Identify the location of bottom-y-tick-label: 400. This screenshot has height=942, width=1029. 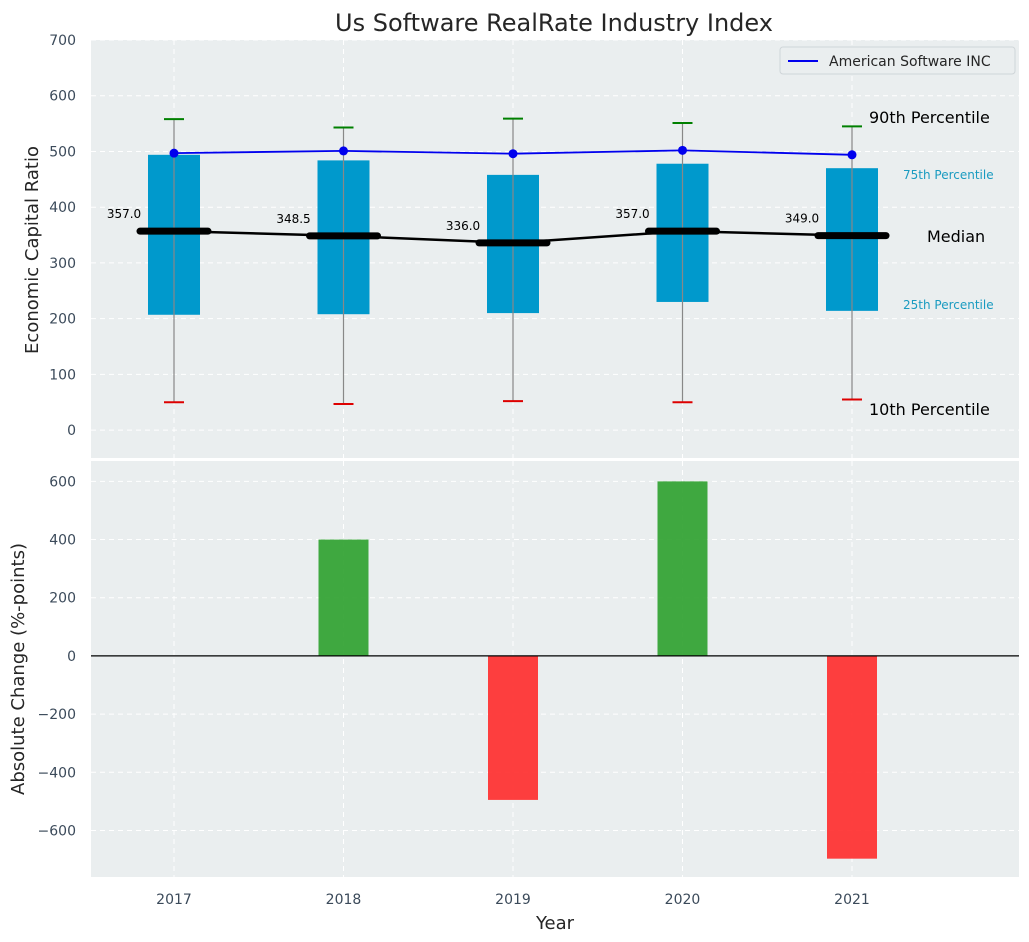
(62, 541).